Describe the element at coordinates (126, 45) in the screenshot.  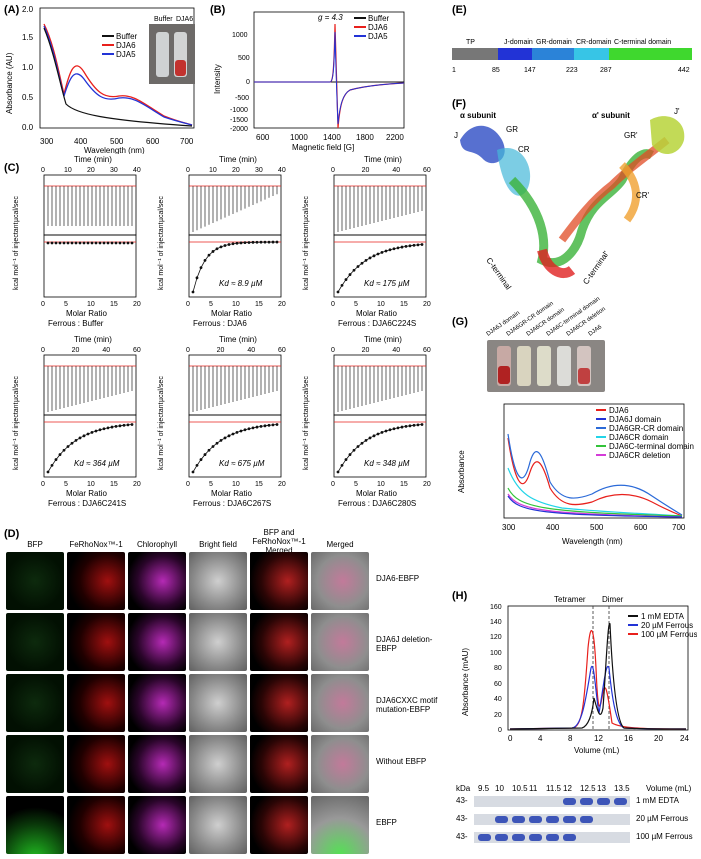
I see `panel-a-legend-1: DJA6` at that location.